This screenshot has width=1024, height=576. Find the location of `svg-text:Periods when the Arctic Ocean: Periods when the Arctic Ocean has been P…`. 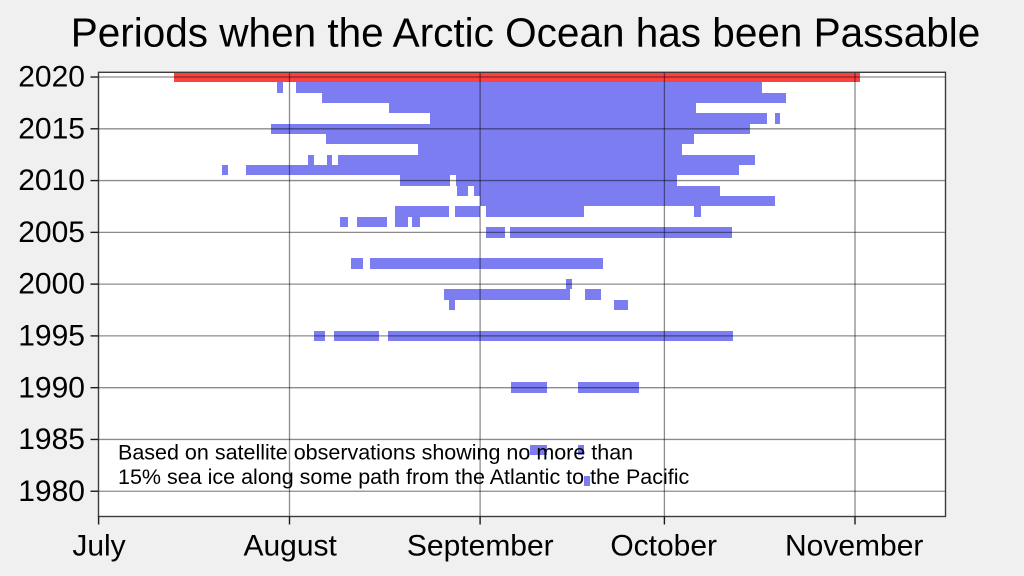

svg-text:Periods when the Arctic Ocean: Periods when the Arctic Ocean has been P… is located at coordinates (526, 33).